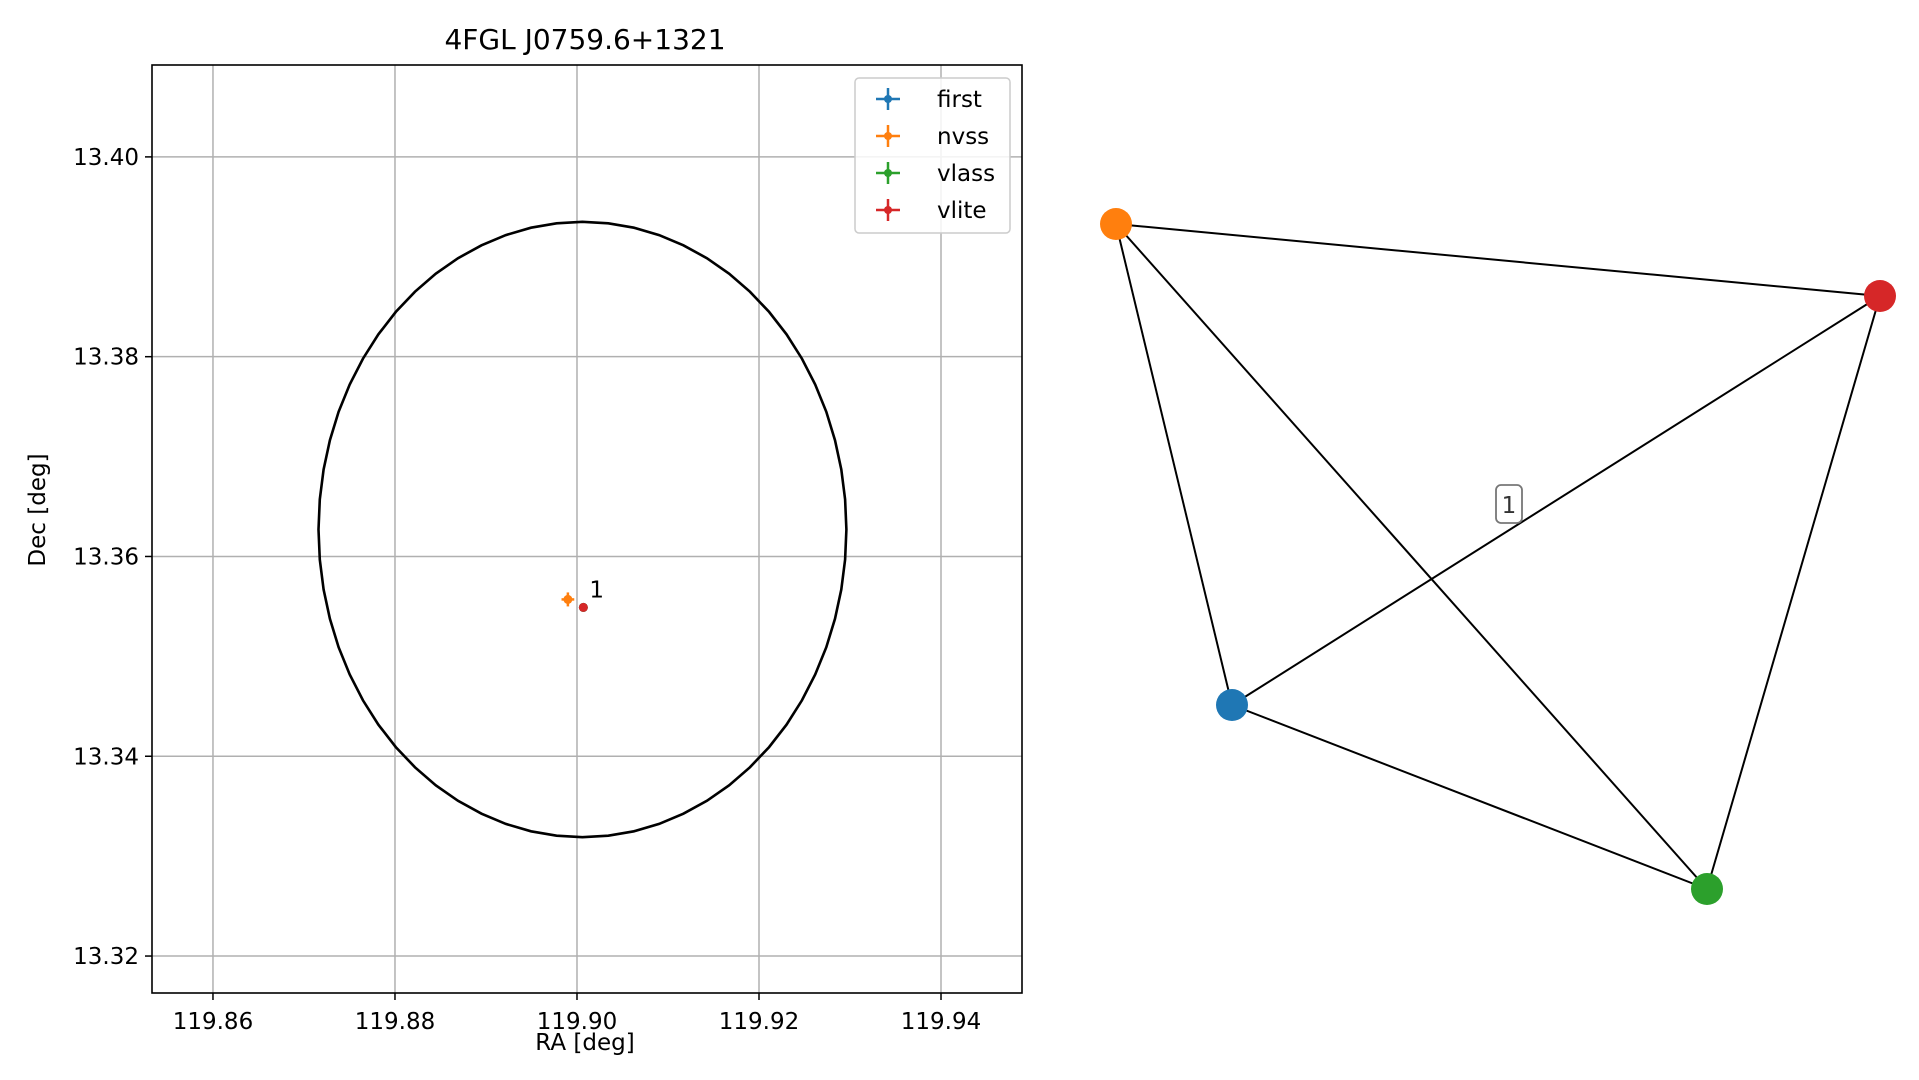 This screenshot has width=1919, height=1080. I want to click on legend-label-vlite: vlite, so click(962, 211).